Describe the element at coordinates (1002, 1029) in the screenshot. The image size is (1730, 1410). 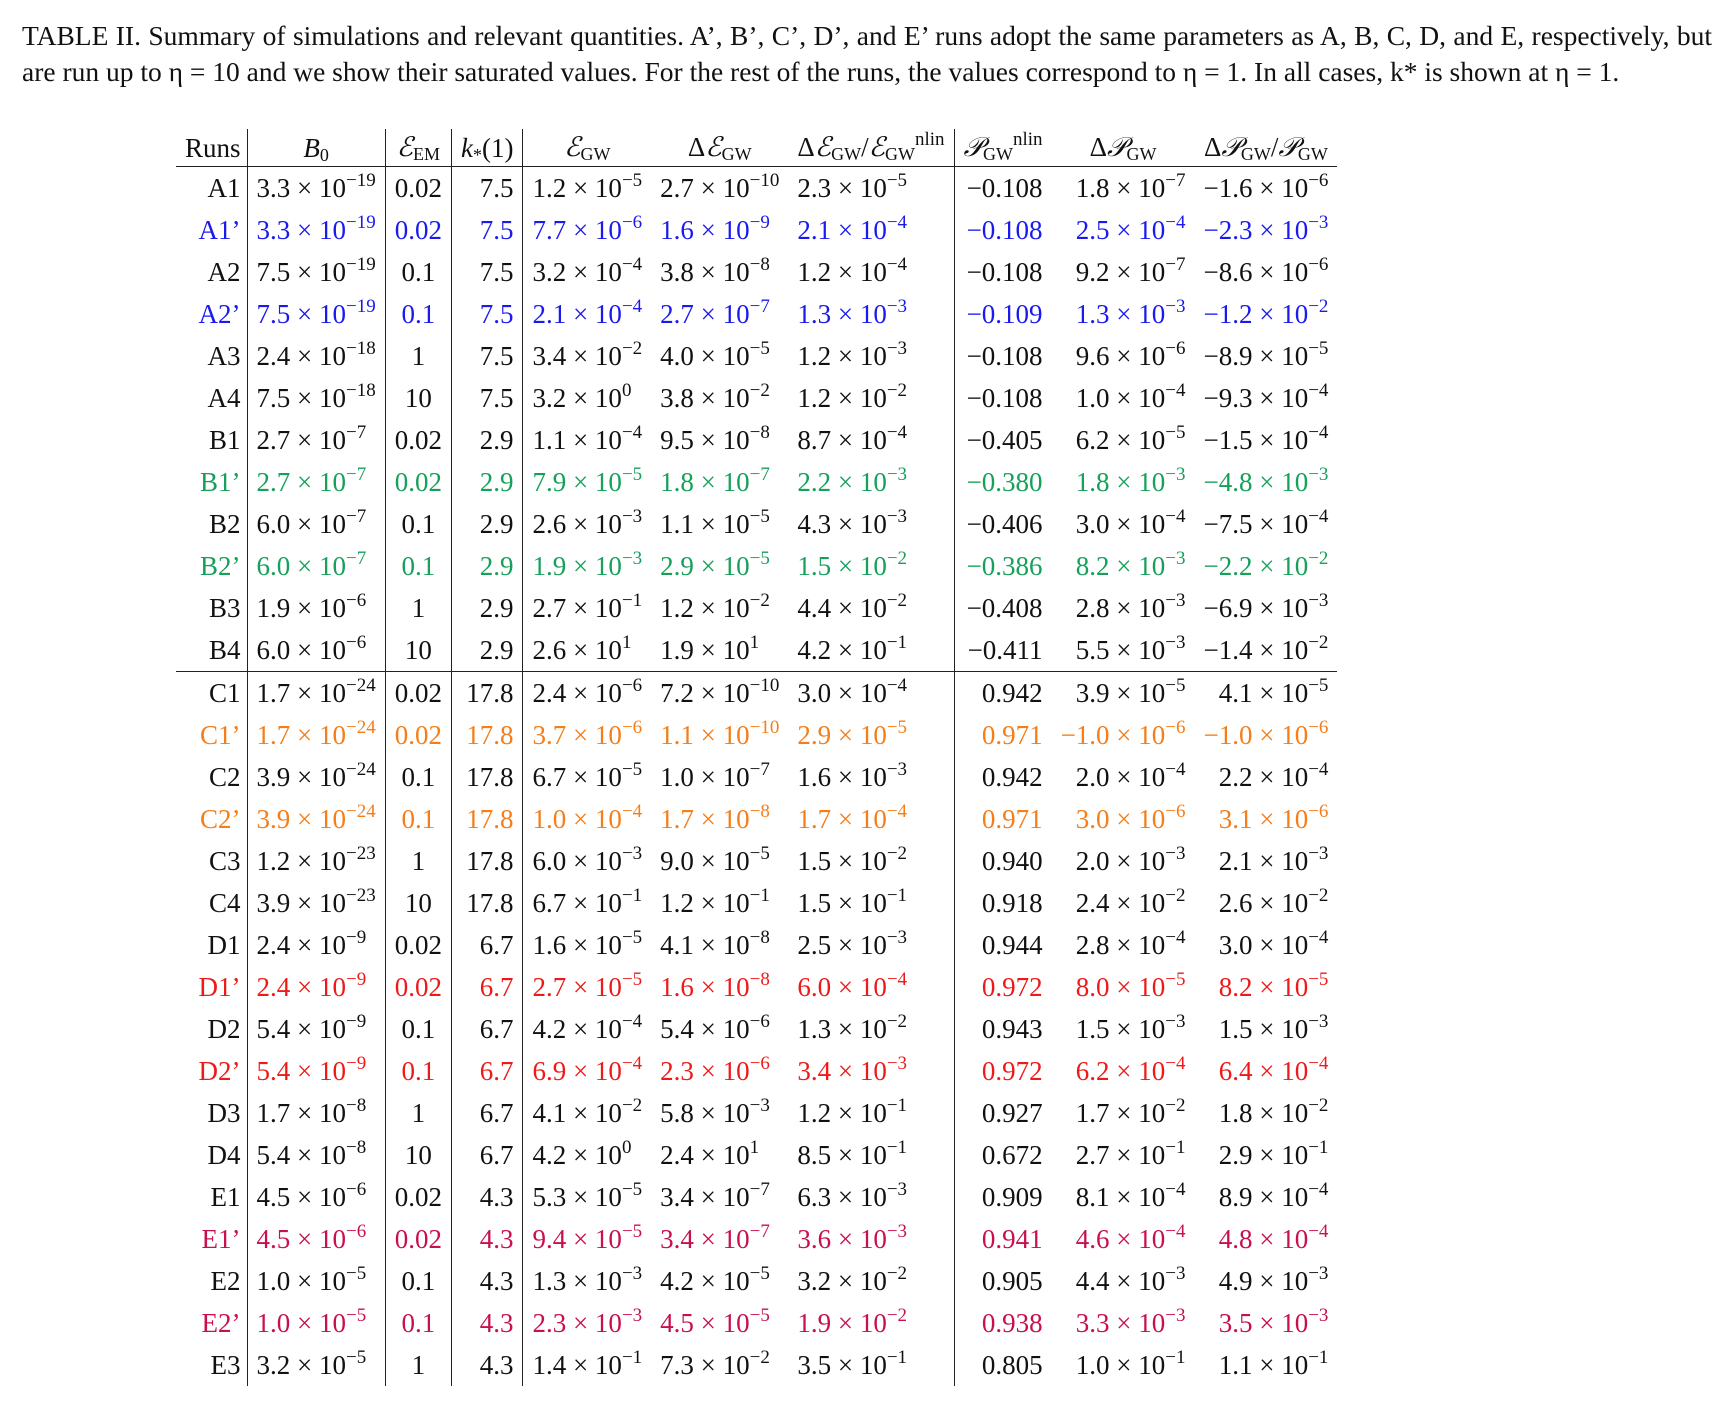
I see `cell-pgw: 0.943` at that location.